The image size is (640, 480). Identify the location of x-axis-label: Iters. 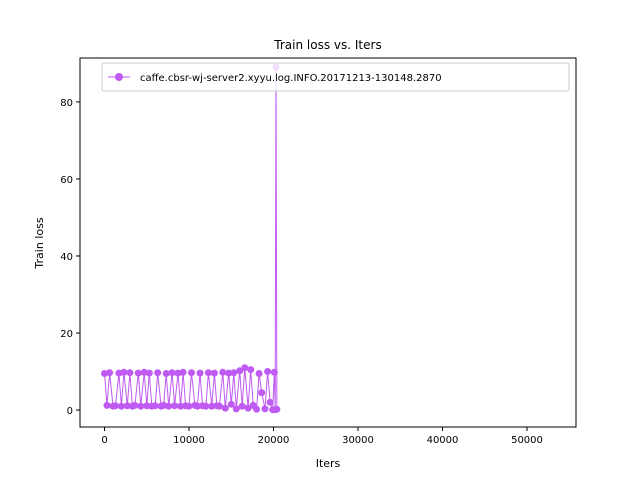
(328, 463).